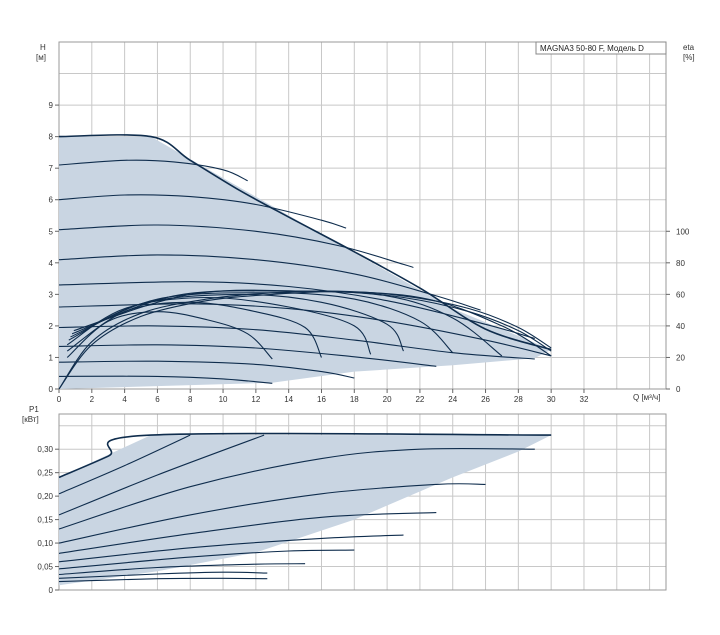  What do you see at coordinates (45, 567) in the screenshot?
I see `y-tick-label: 0,05` at bounding box center [45, 567].